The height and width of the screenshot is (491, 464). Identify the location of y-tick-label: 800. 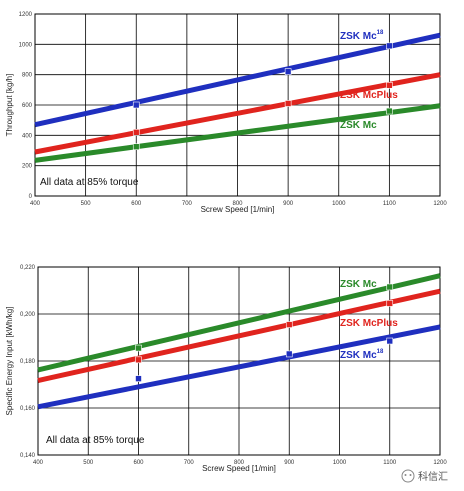
(27, 76).